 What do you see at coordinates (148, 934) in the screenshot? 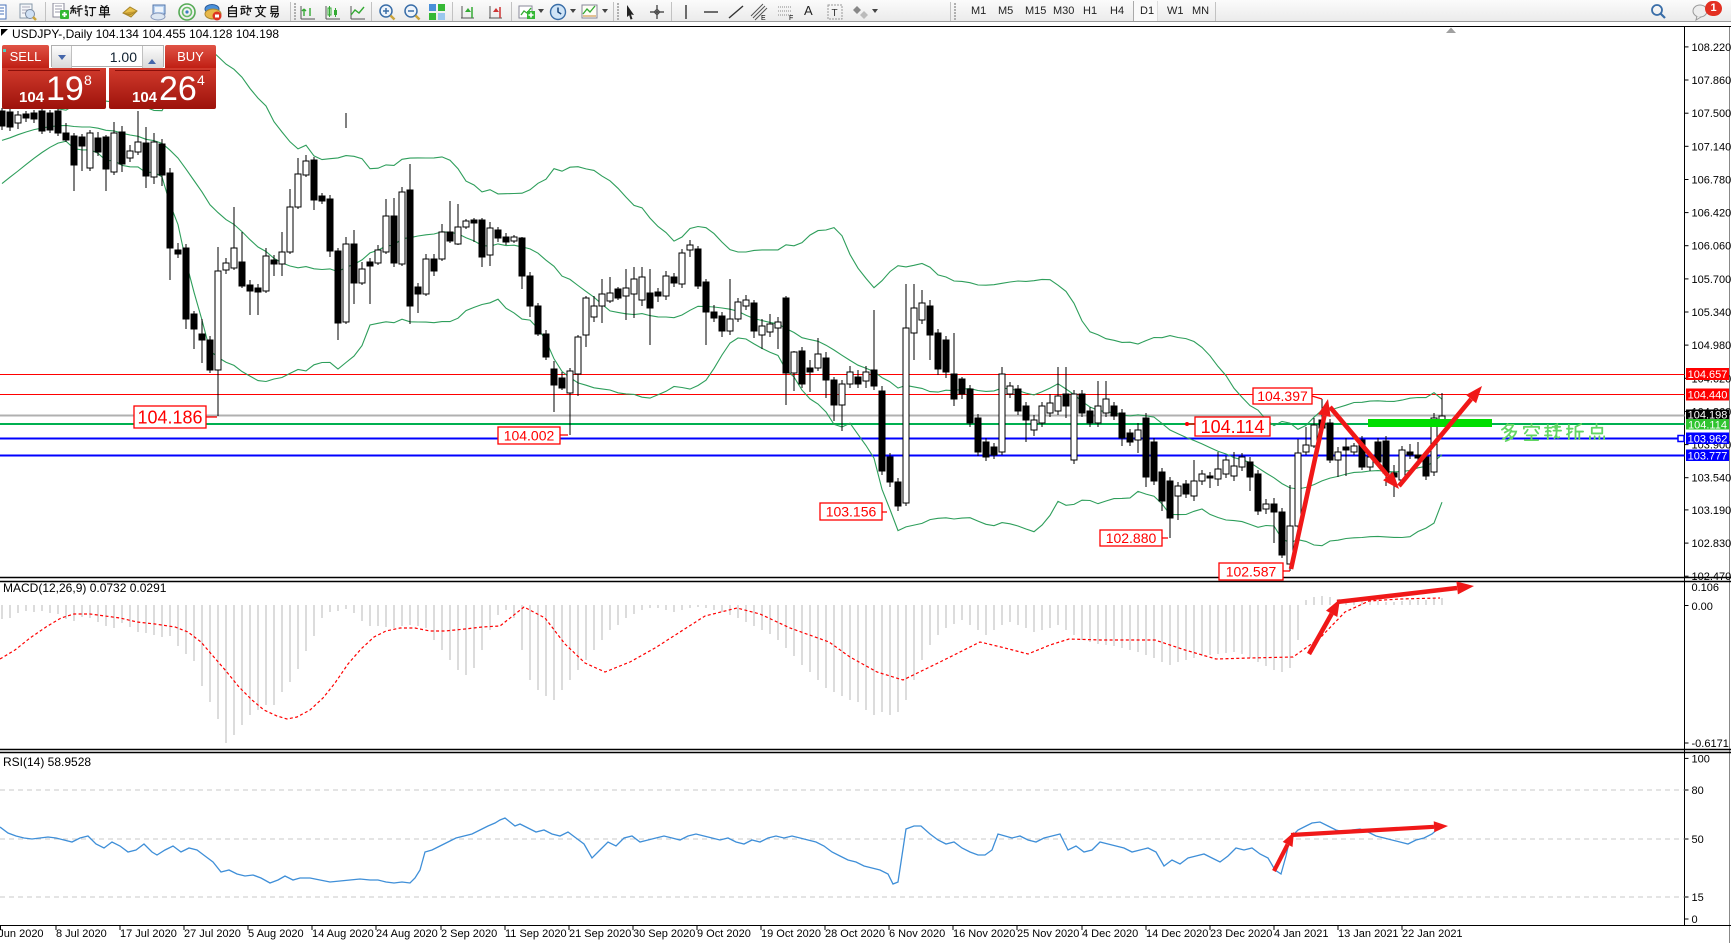
I see `svg-text: 17 Jul 2020` at bounding box center [148, 934].